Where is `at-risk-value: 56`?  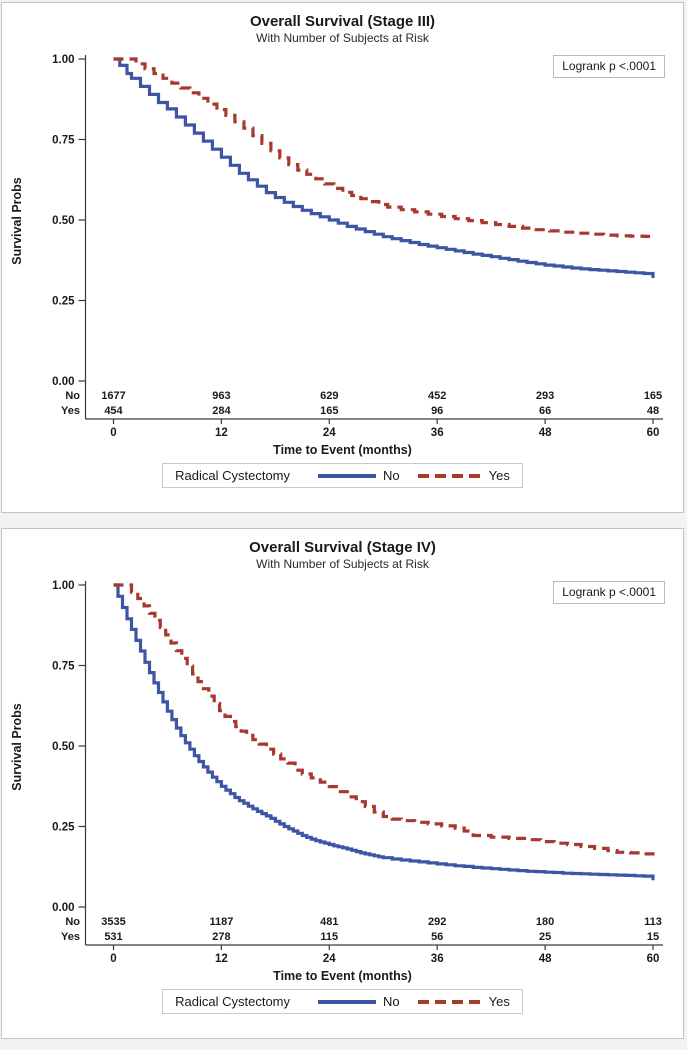 at-risk-value: 56 is located at coordinates (437, 937).